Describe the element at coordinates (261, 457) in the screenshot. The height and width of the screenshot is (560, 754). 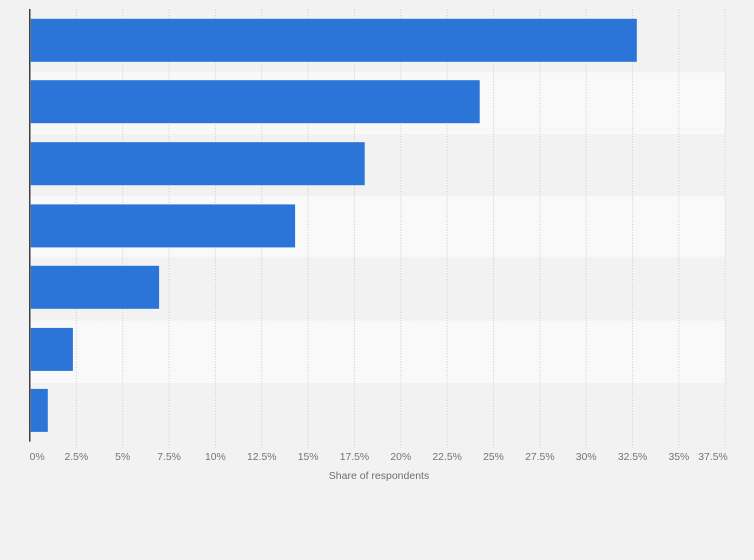
I see `svg-text: 12.5%` at that location.